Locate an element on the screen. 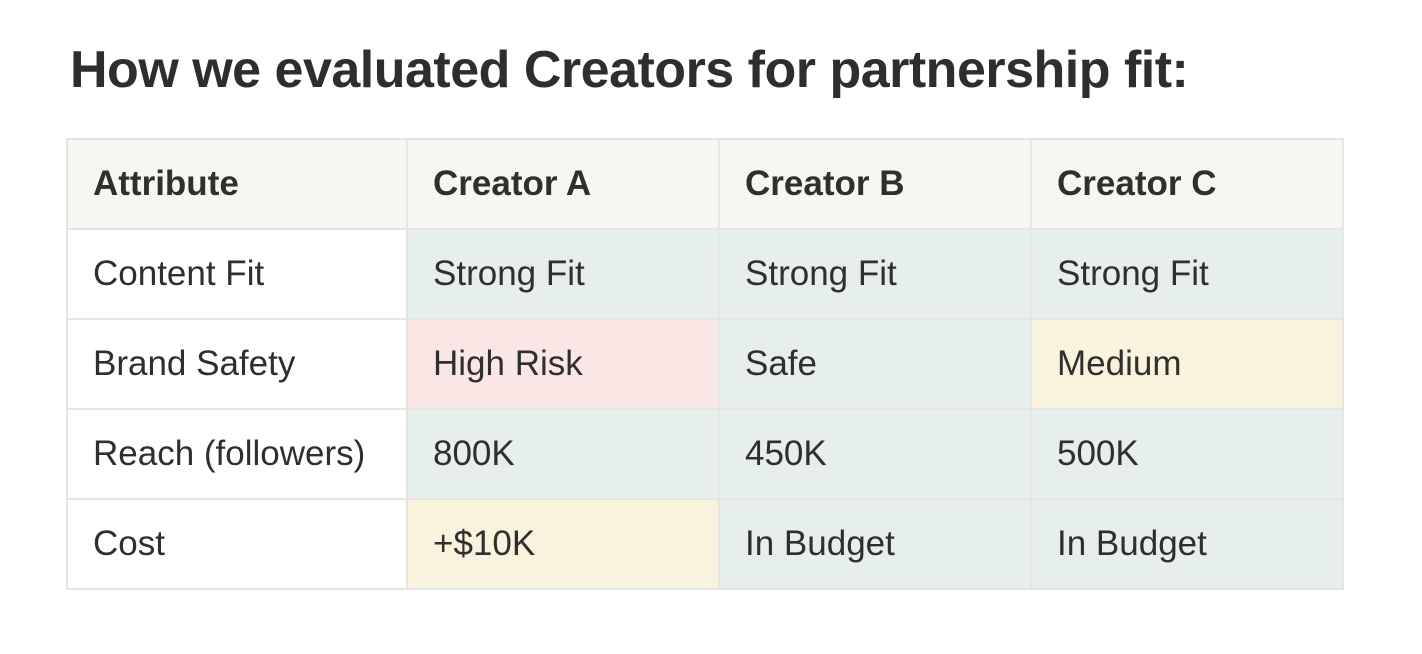 The width and height of the screenshot is (1422, 654). header-cell-creator-c: Creator C is located at coordinates (1187, 184).